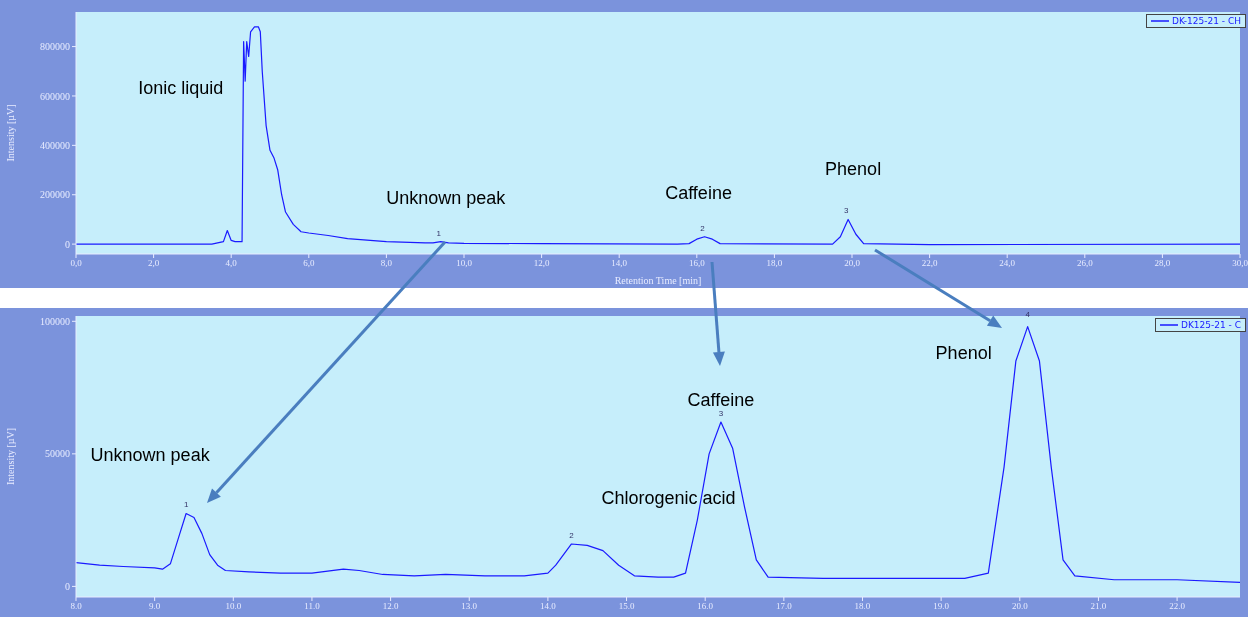 Image resolution: width=1248 pixels, height=617 pixels. What do you see at coordinates (1205, 21) in the screenshot?
I see `legend-label: DK-125-21 - CH` at bounding box center [1205, 21].